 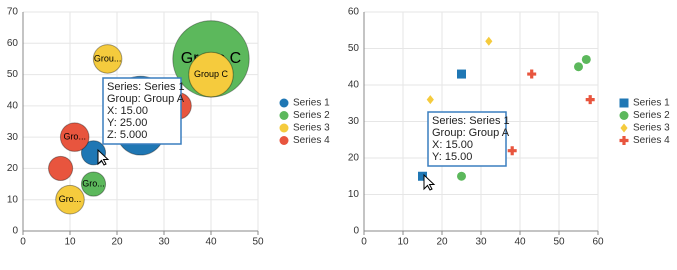 What do you see at coordinates (13, 12) in the screenshot?
I see `y-tick-label: 70` at bounding box center [13, 12].